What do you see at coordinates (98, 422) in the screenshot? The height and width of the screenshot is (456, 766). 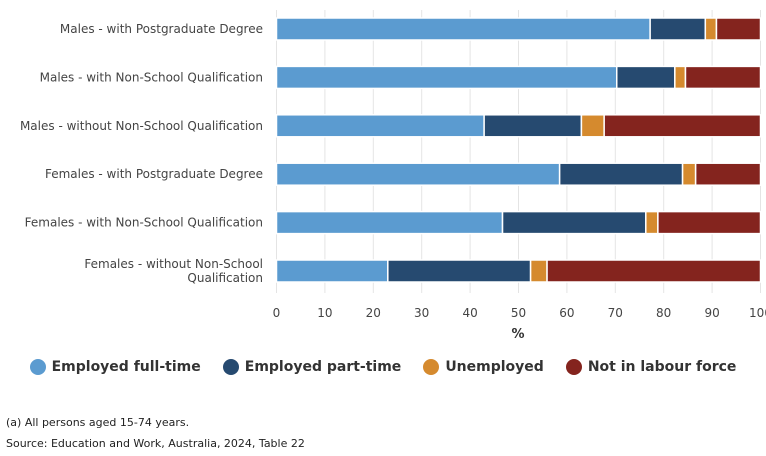 I see `footnote: (a) All persons aged 15-74 years.` at bounding box center [98, 422].